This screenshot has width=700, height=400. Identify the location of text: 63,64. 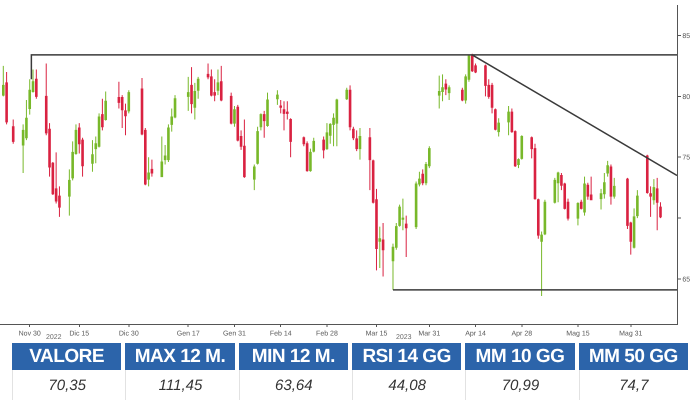
(294, 385).